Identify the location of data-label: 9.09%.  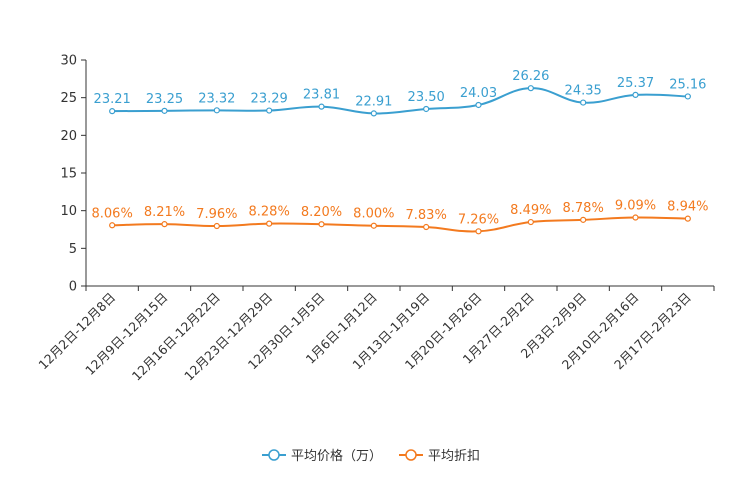
(635, 206).